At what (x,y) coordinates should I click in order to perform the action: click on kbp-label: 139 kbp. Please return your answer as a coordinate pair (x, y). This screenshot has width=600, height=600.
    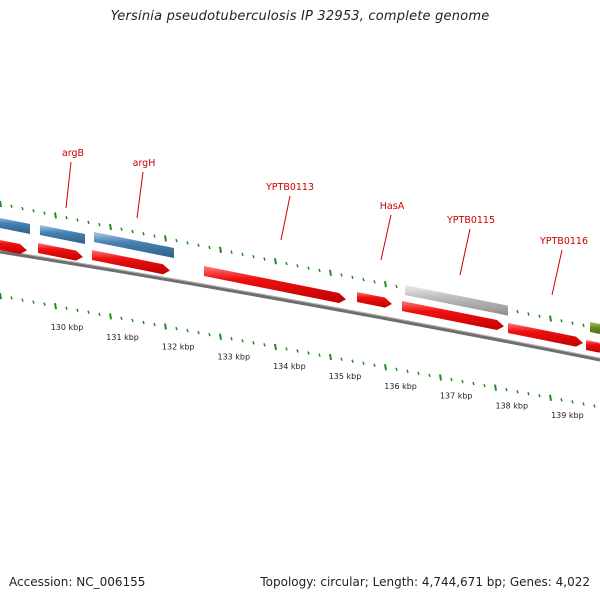
    Looking at the image, I should click on (567, 415).